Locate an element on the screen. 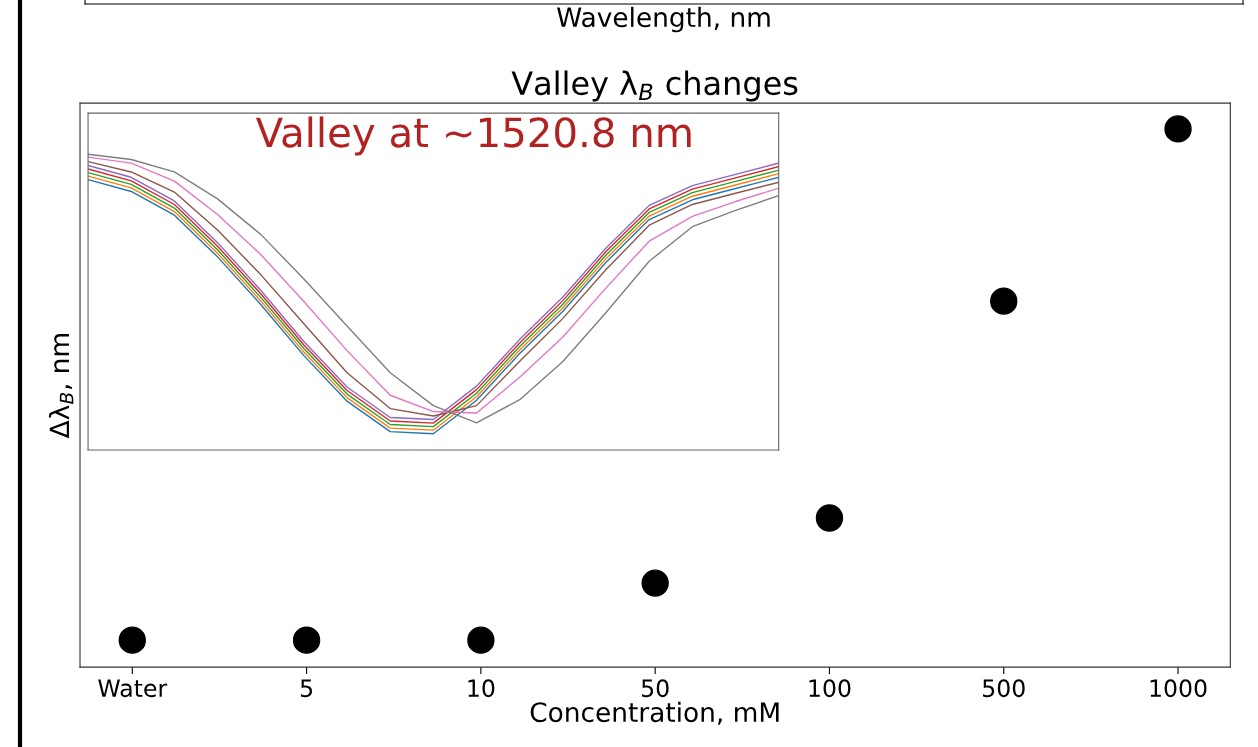 The width and height of the screenshot is (1258, 747). x-tick-label: 5 is located at coordinates (306, 688).